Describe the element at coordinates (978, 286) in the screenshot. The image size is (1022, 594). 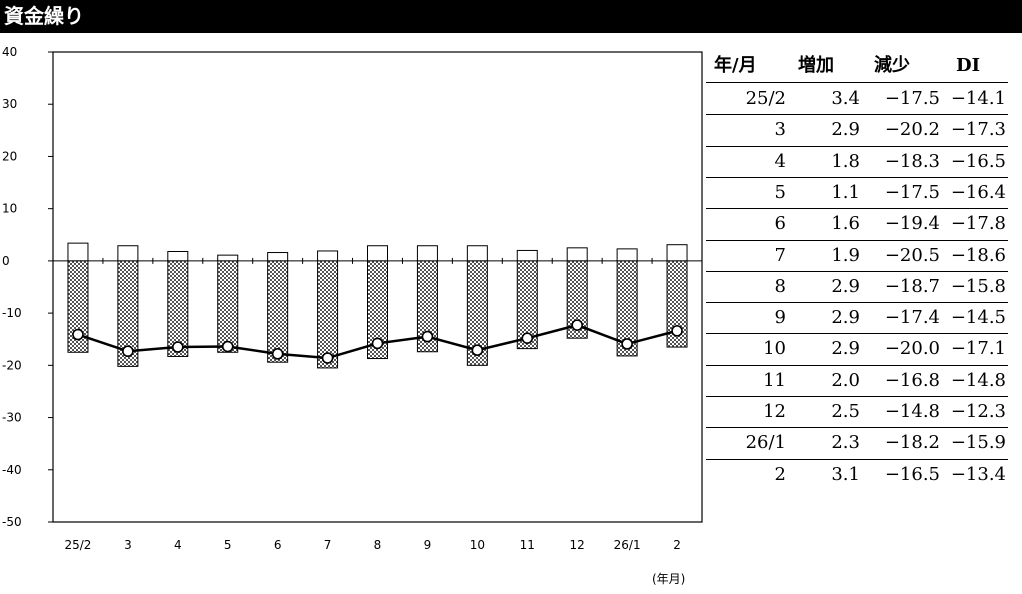
I see `cell-di: −15.8` at that location.